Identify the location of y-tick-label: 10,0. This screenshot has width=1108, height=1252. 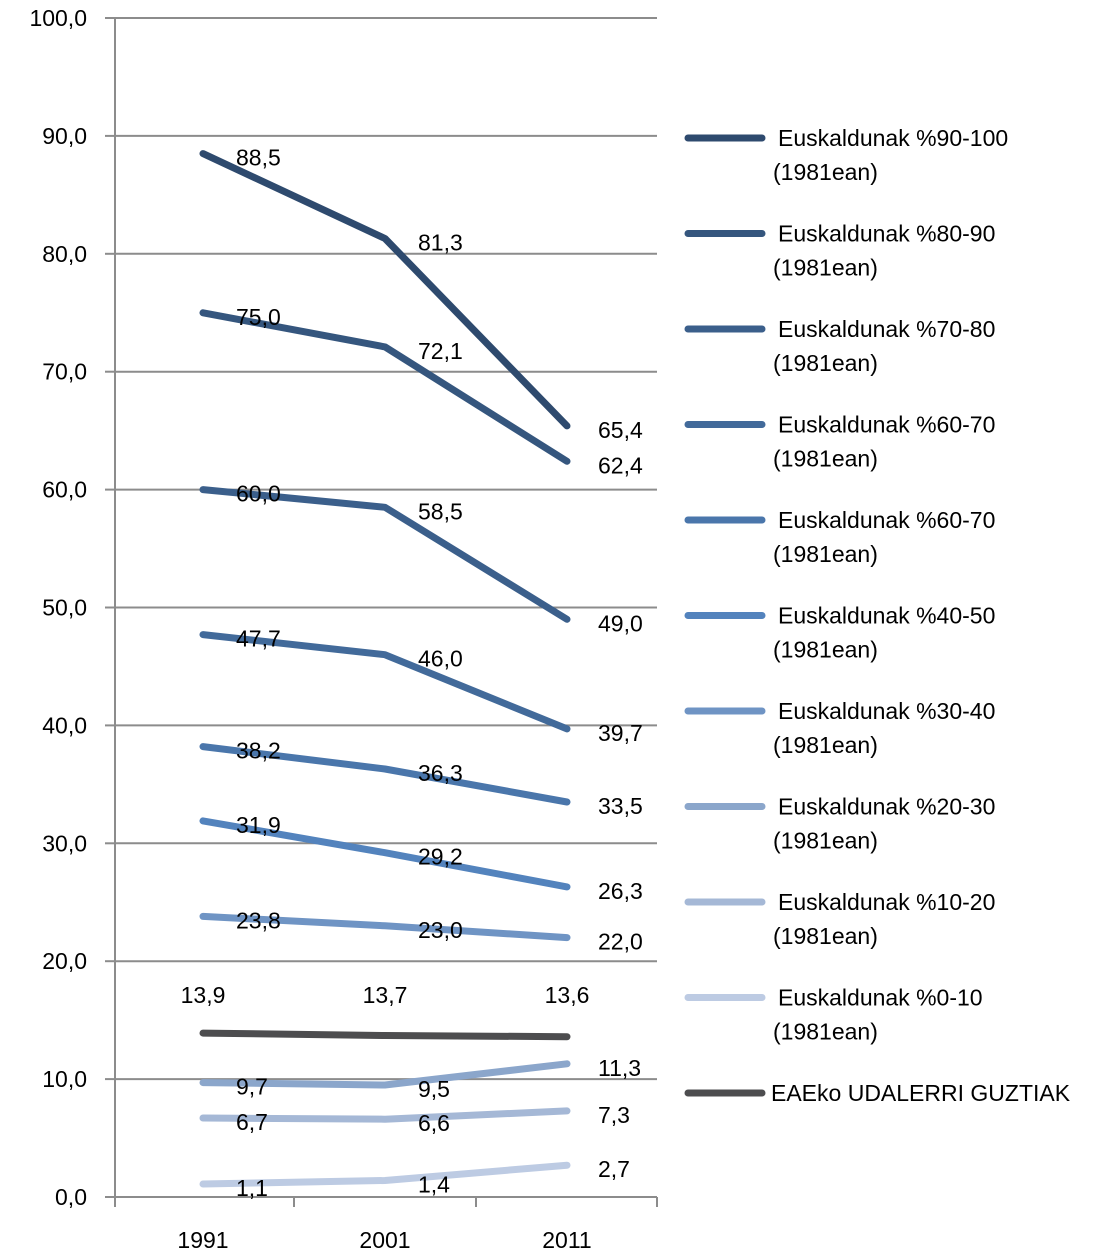
(64, 1079).